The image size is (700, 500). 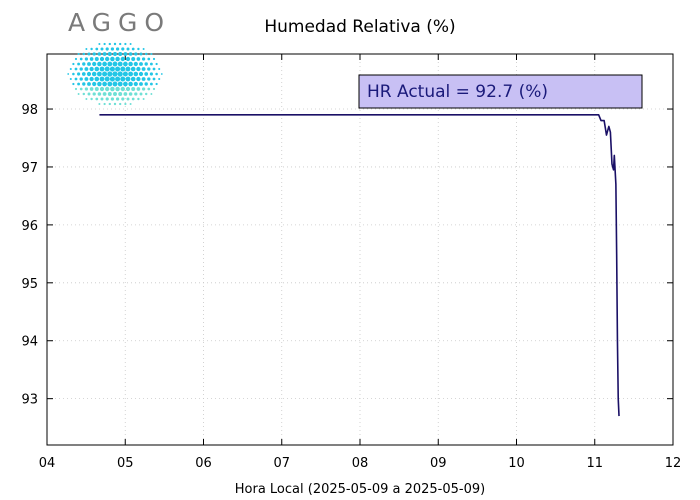 What do you see at coordinates (673, 463) in the screenshot?
I see `x-tick-label: 12` at bounding box center [673, 463].